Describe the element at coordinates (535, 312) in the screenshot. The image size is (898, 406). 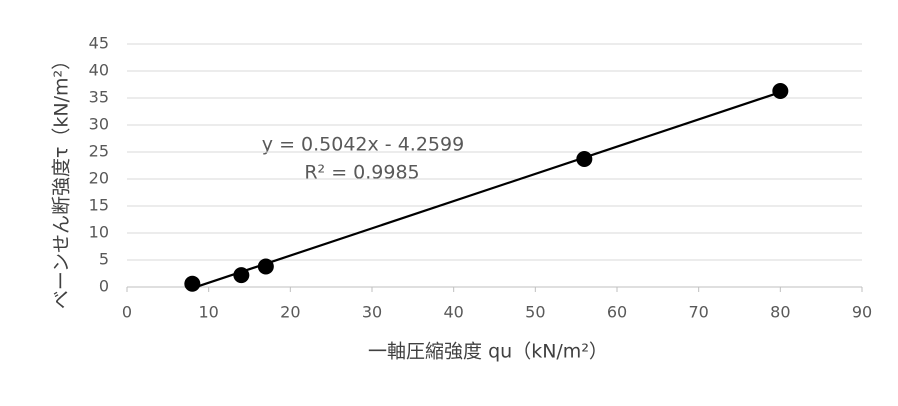
I see `x-tick-label: 50` at that location.